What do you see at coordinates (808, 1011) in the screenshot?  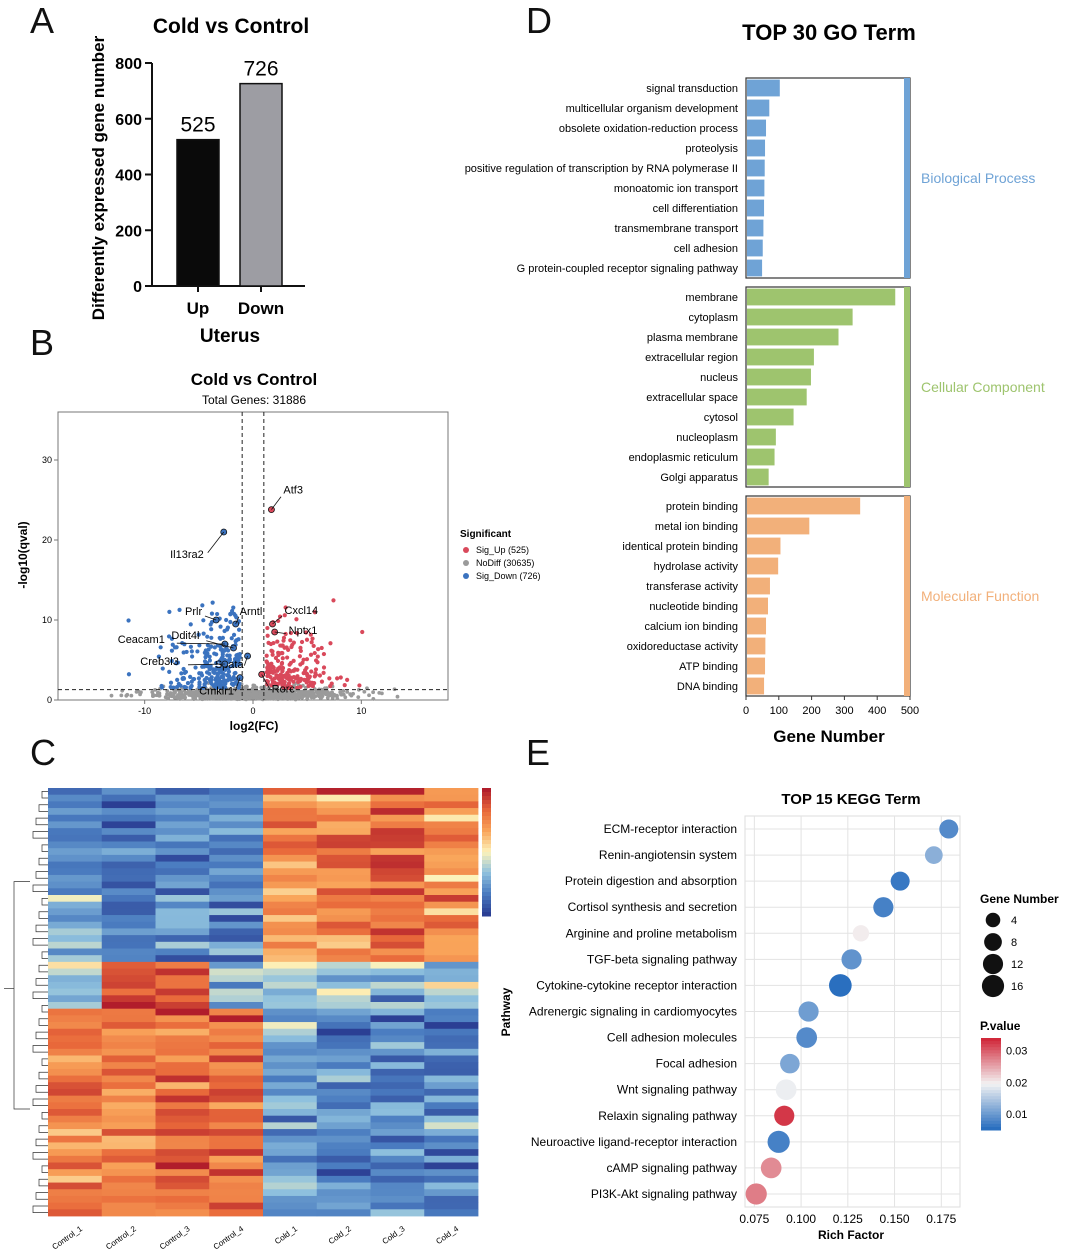 I see `panel-e-bubble` at bounding box center [808, 1011].